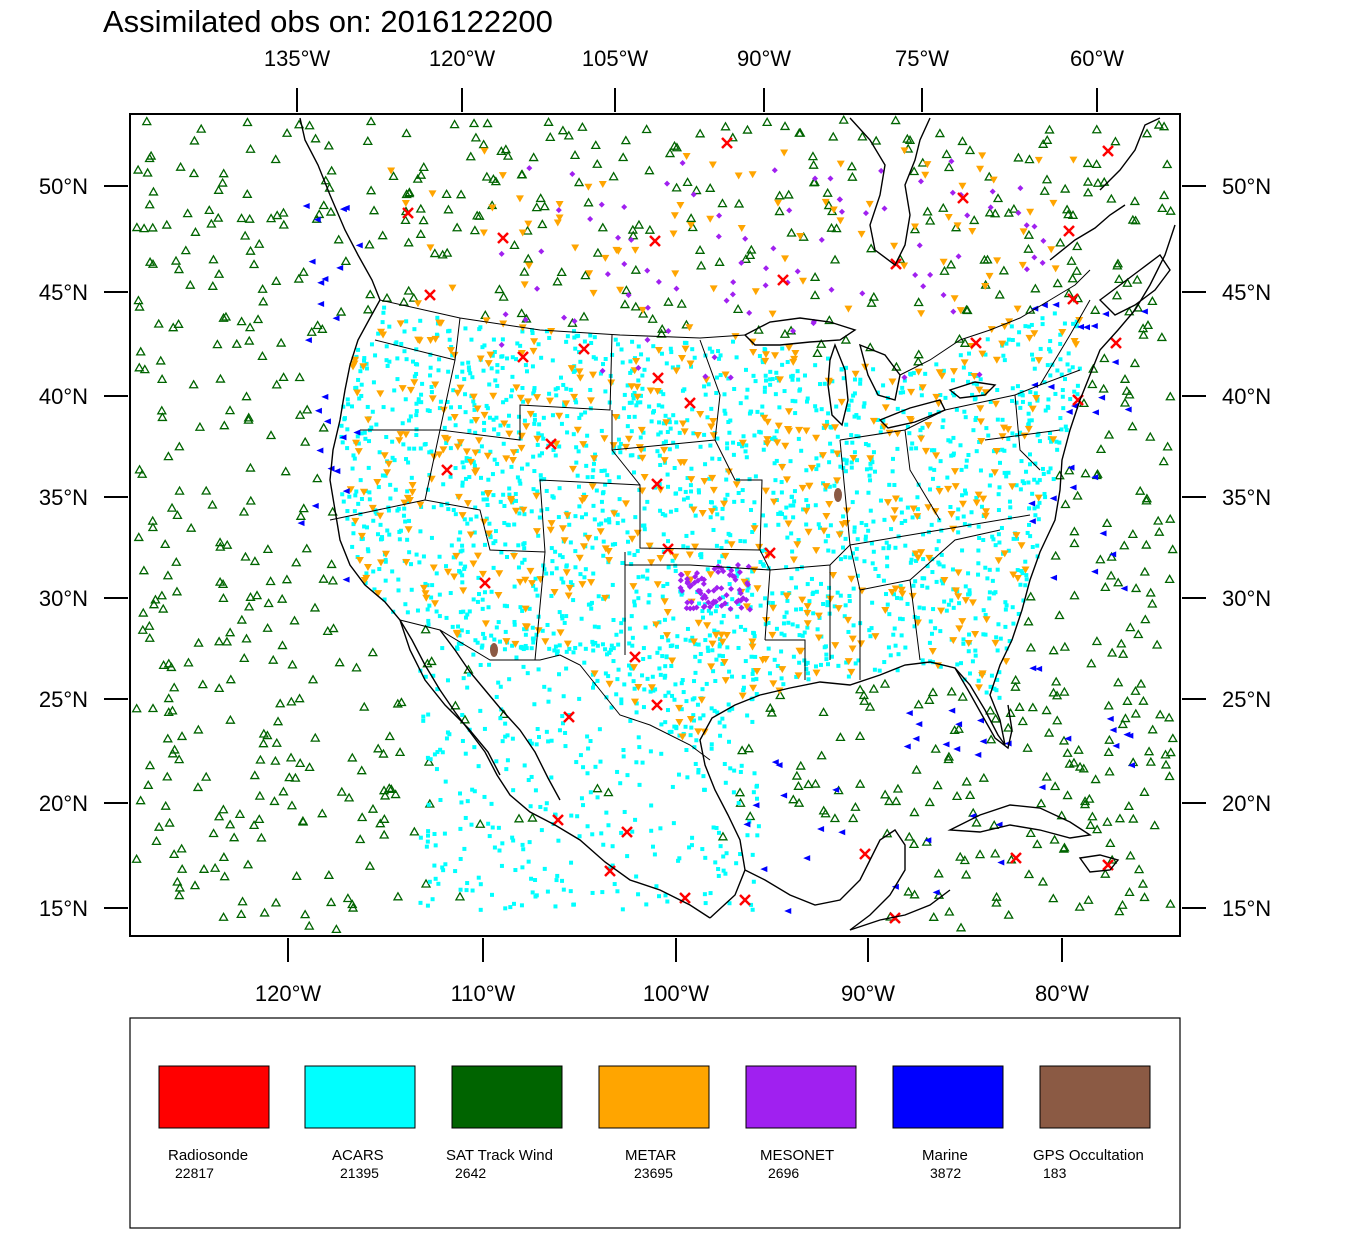  Describe the element at coordinates (408, 213) in the screenshot. I see `obs-marker-radiosonde` at that location.